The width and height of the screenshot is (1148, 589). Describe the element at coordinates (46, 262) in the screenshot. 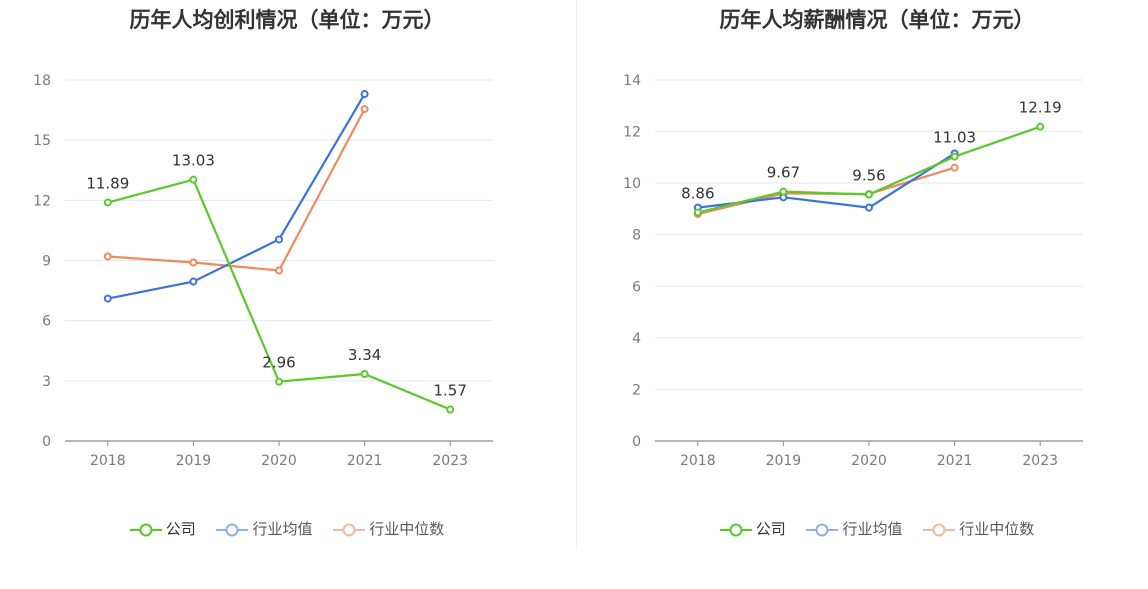

I see `profit-y-tick-label: 9` at that location.